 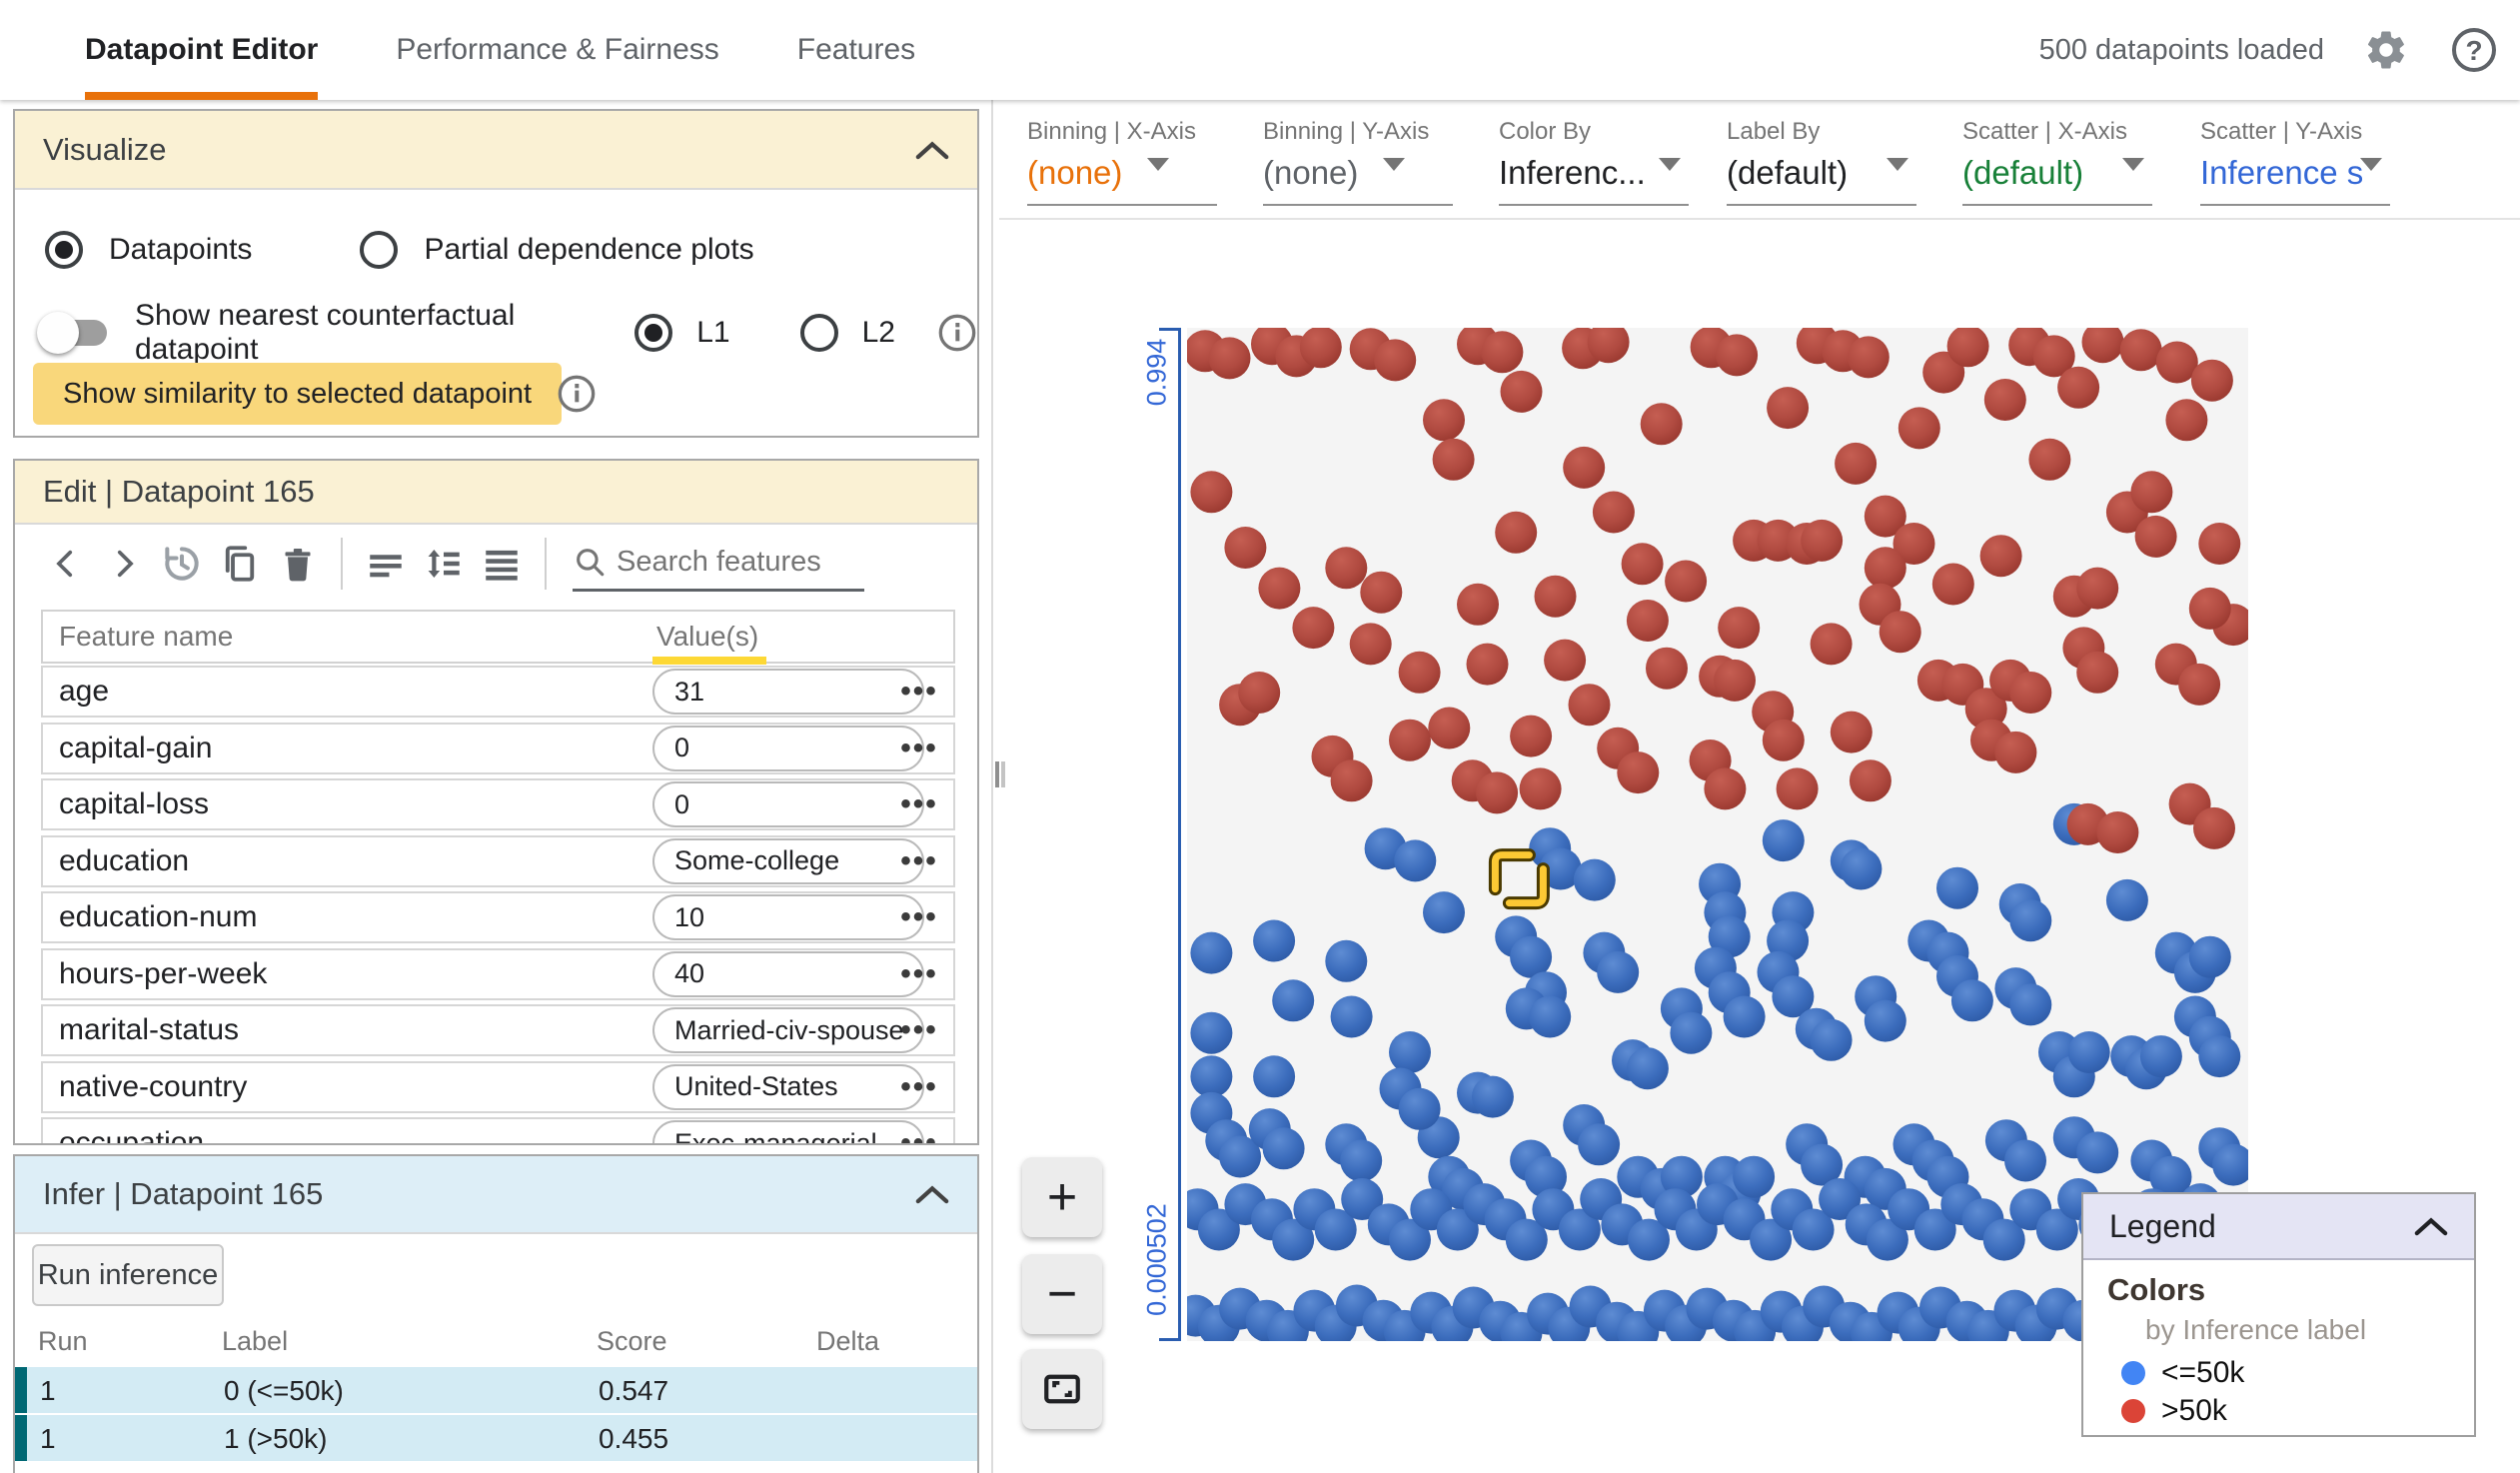 I want to click on show-similarity-button: Show similarity to selected datapoint, so click(x=298, y=394).